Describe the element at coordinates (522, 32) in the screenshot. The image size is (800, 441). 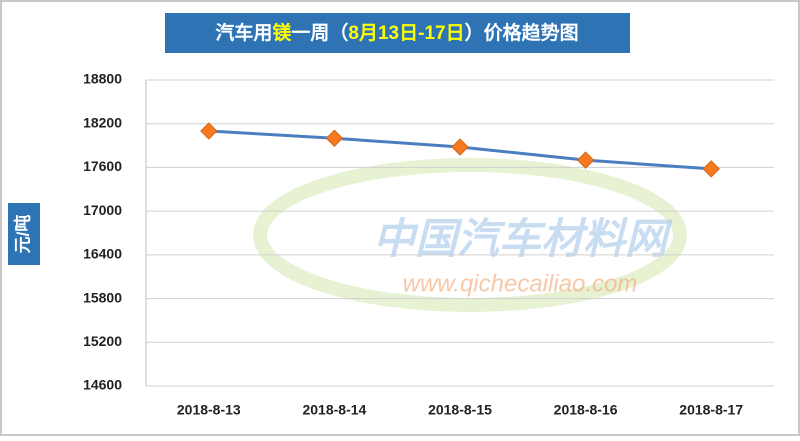
I see `title-part: ）价格趋势图` at that location.